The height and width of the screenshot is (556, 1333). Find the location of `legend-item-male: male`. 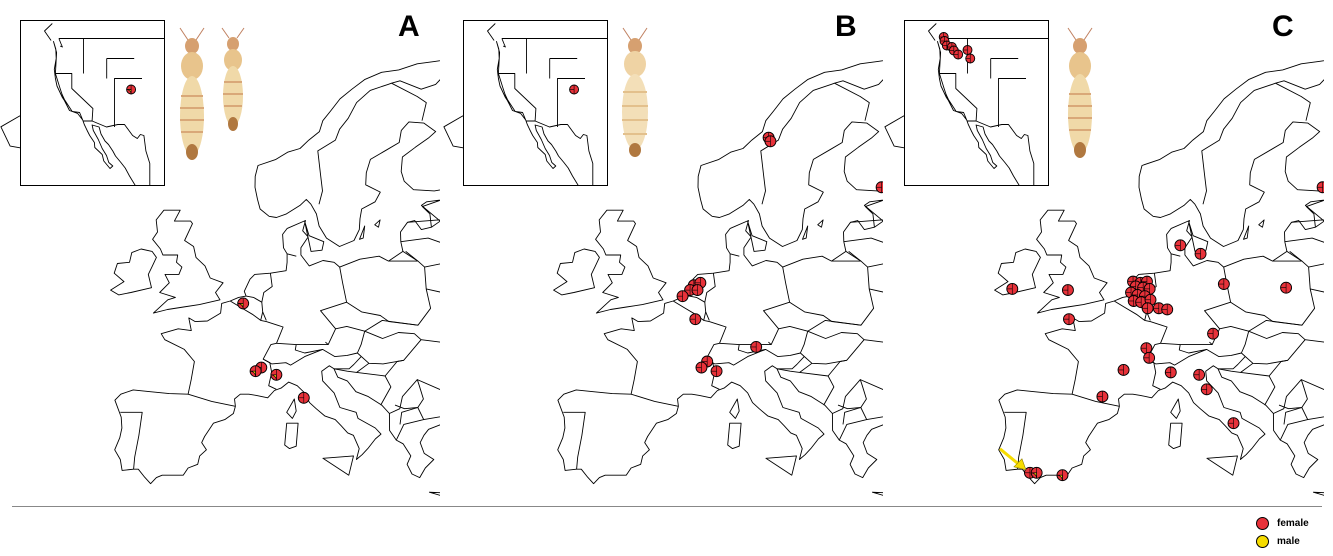

legend-item-male: male is located at coordinates (1291, 541).